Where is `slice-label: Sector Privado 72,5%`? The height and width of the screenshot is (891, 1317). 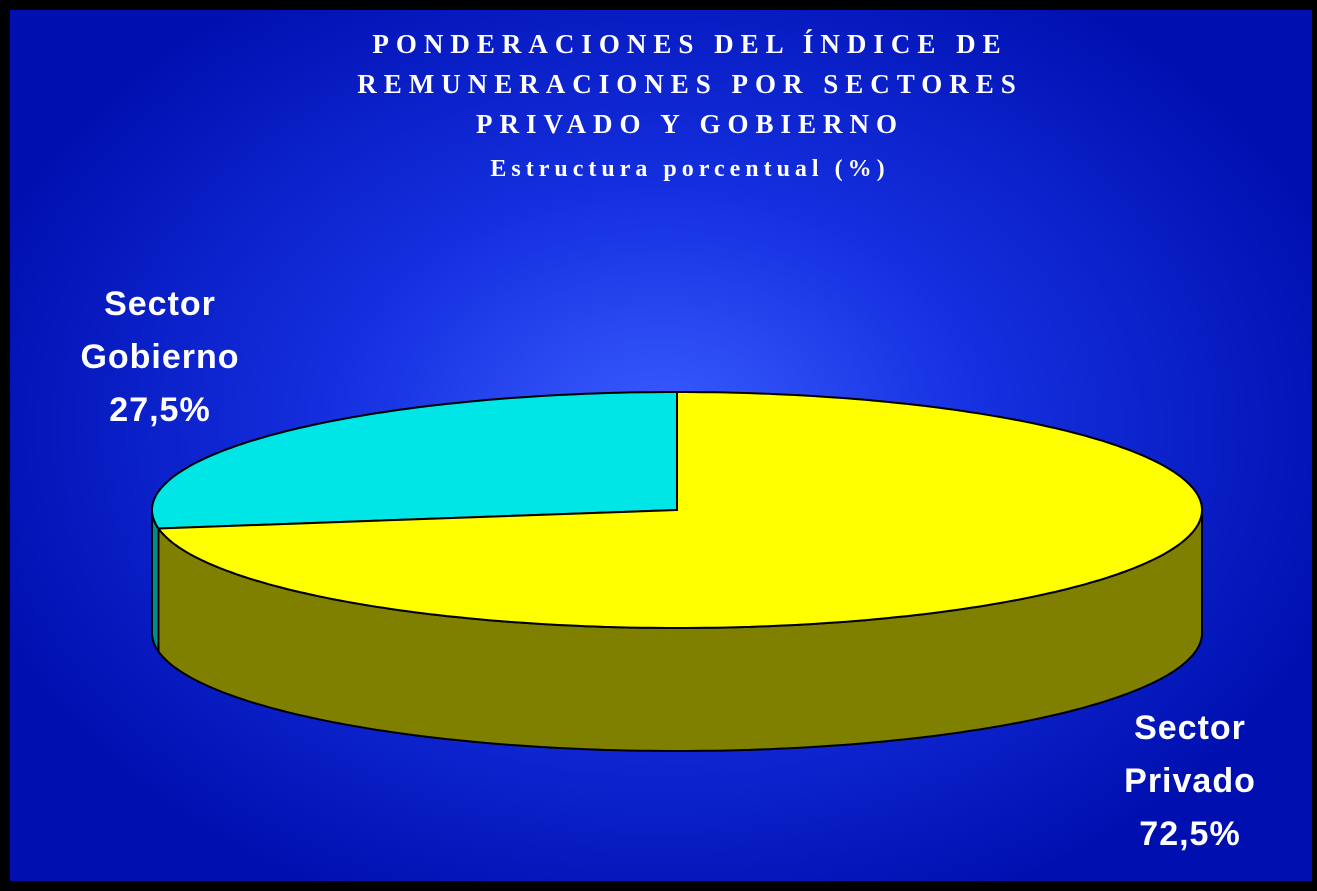 slice-label: Sector Privado 72,5% is located at coordinates (1190, 781).